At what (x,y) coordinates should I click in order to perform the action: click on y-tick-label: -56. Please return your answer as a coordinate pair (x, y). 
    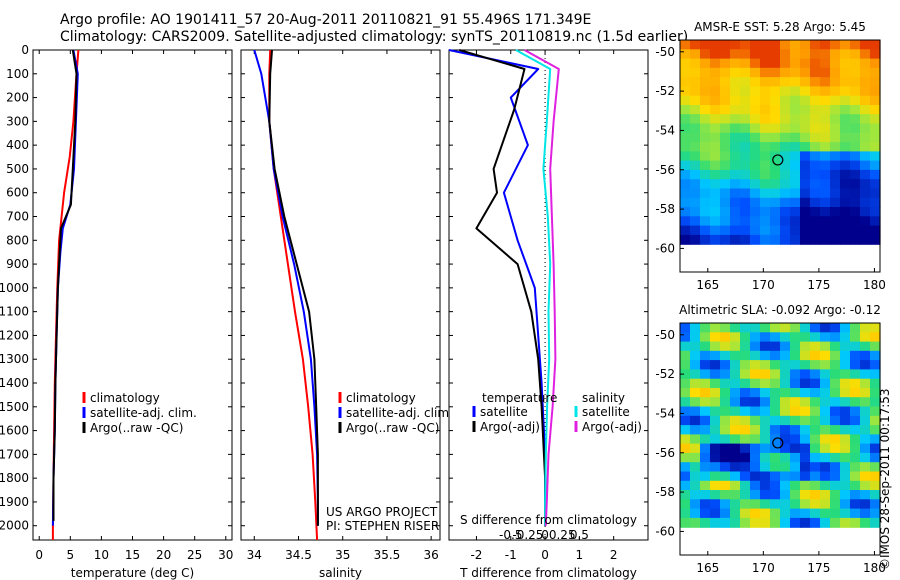
    Looking at the image, I should click on (665, 170).